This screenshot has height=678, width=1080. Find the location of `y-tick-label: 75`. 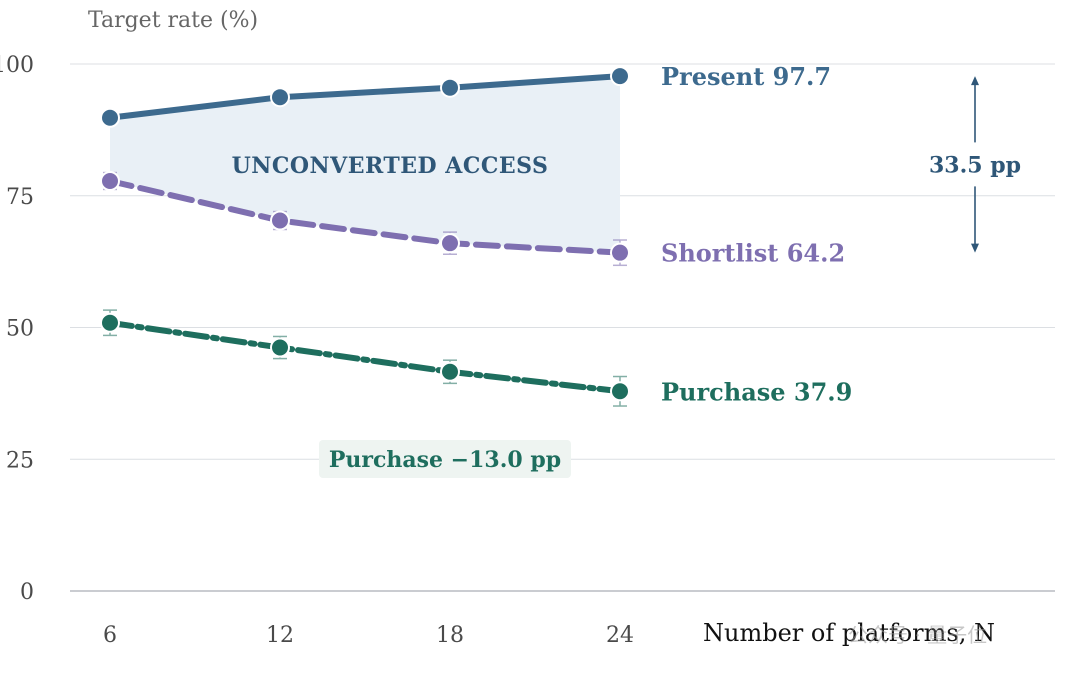

y-tick-label: 75 is located at coordinates (20, 197).